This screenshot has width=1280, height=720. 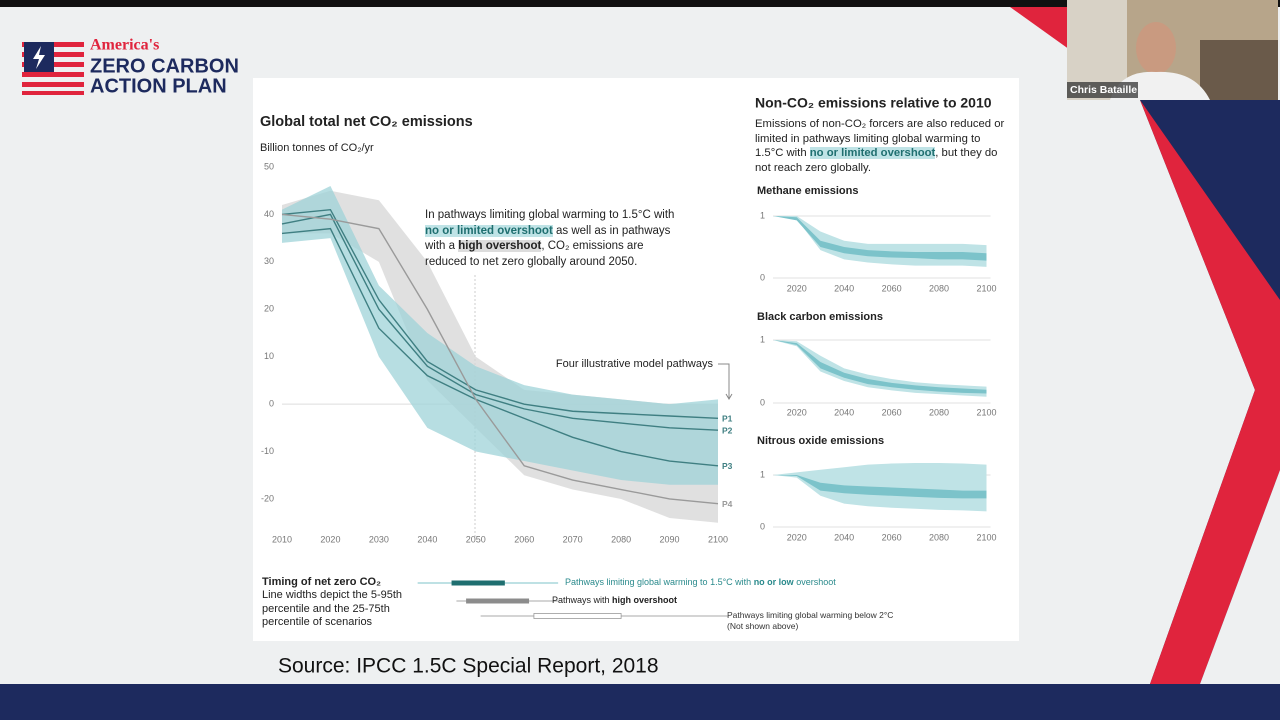 I want to click on x-tick-label: 2090, so click(x=670, y=539).